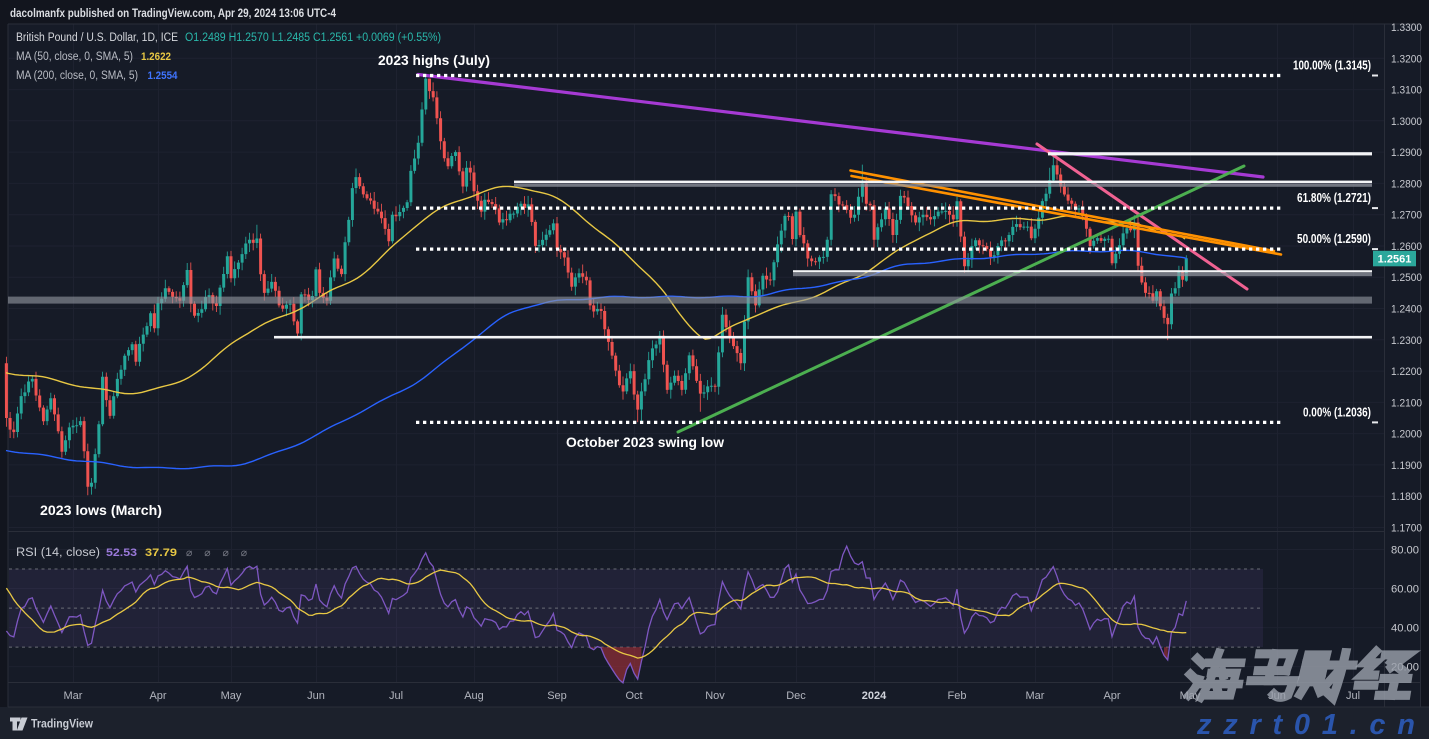 This screenshot has height=739, width=1429. What do you see at coordinates (633, 696) in the screenshot?
I see `svg-text: Oct` at bounding box center [633, 696].